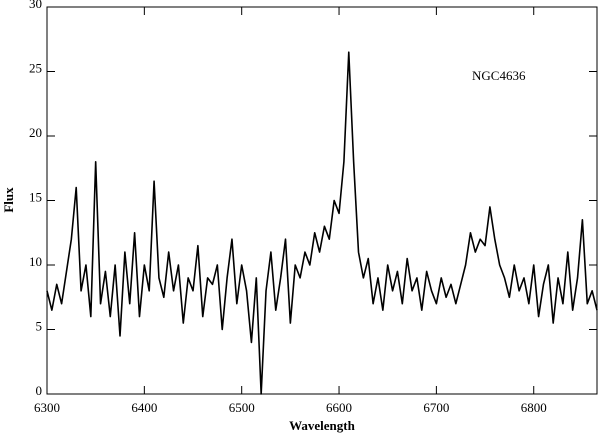 The image size is (600, 436). I want to click on y-tick-label: 30, so click(35, 5).